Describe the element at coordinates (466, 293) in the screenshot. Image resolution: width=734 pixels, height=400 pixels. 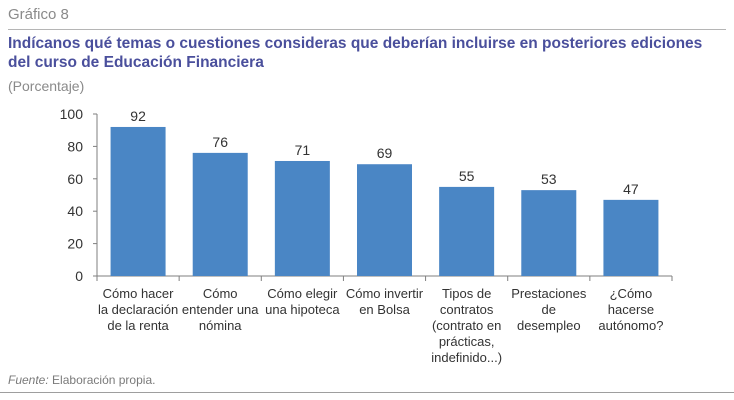
I see `x-tick-label-line: Tipos de` at that location.